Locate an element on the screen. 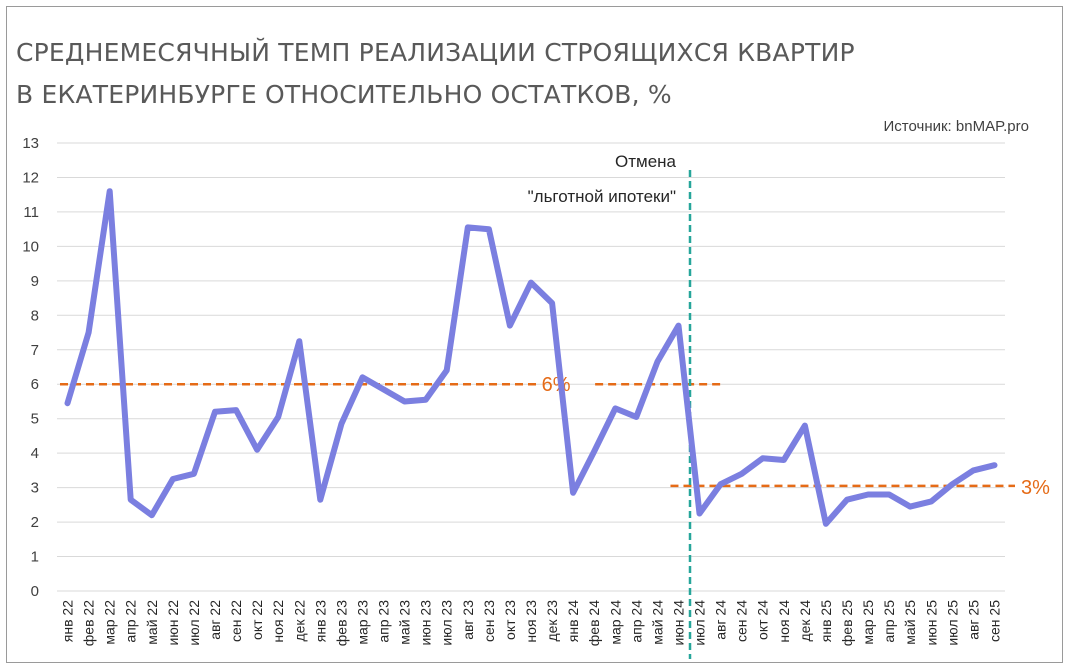 The width and height of the screenshot is (1069, 669). x-tick-label: дек 22 is located at coordinates (299, 621).